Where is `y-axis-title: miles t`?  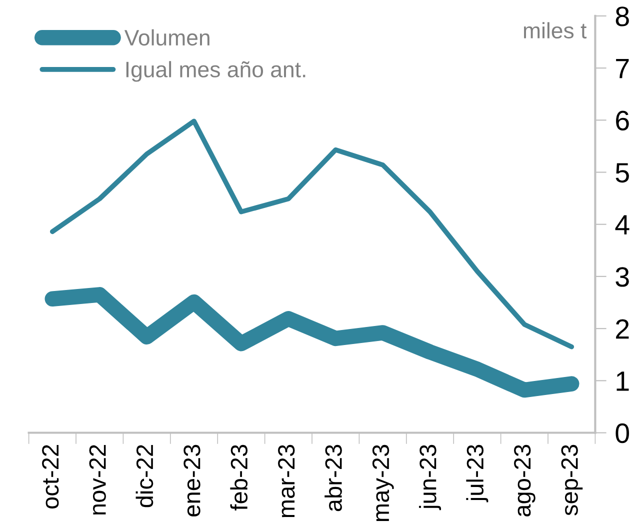 y-axis-title: miles t is located at coordinates (555, 30).